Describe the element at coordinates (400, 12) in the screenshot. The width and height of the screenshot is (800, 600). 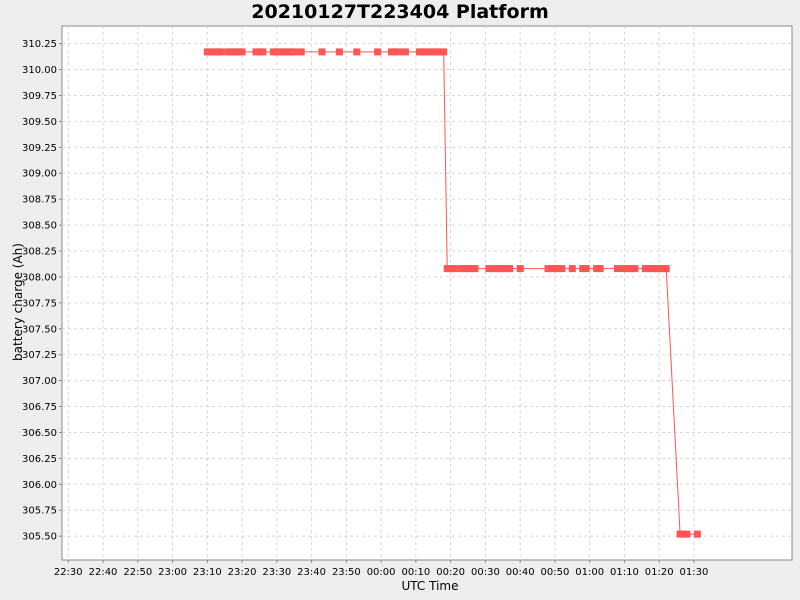
I see `chart-title: 20210127T223404 Platform` at that location.